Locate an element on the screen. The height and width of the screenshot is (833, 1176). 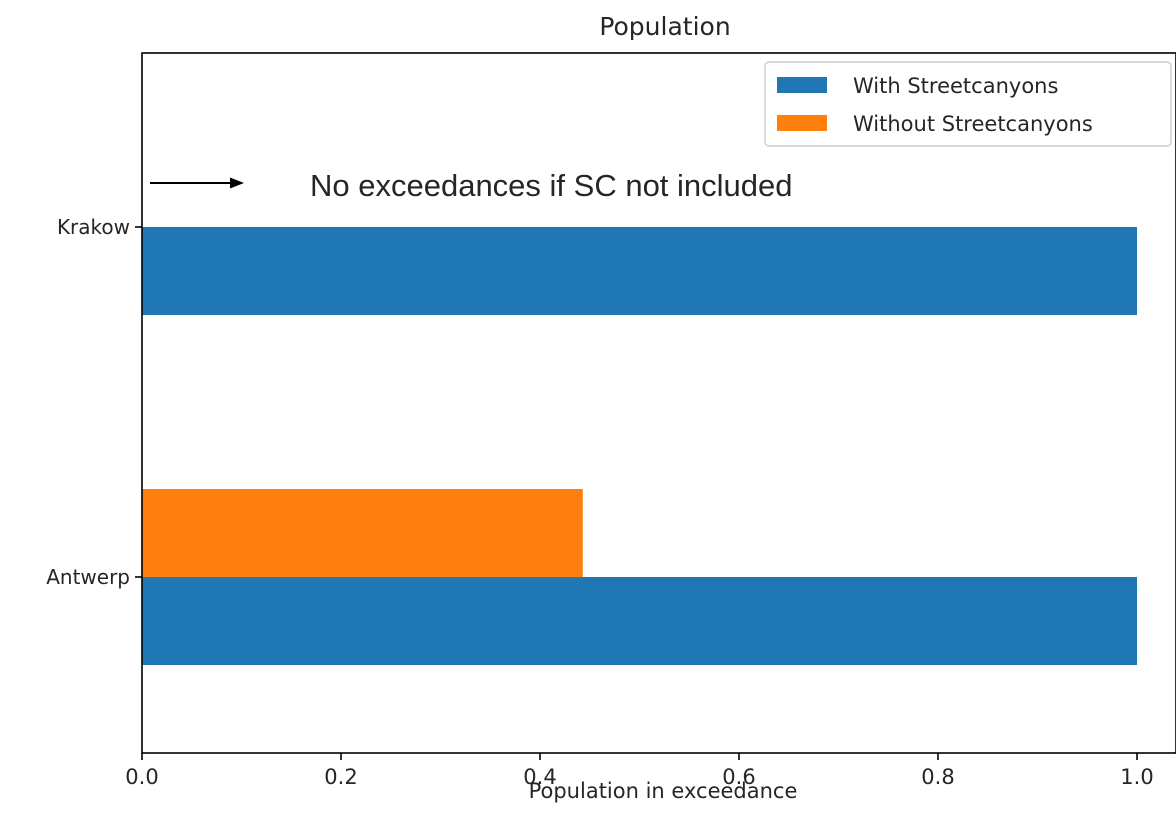
x-axis-label: Population in exceedance is located at coordinates (663, 791).